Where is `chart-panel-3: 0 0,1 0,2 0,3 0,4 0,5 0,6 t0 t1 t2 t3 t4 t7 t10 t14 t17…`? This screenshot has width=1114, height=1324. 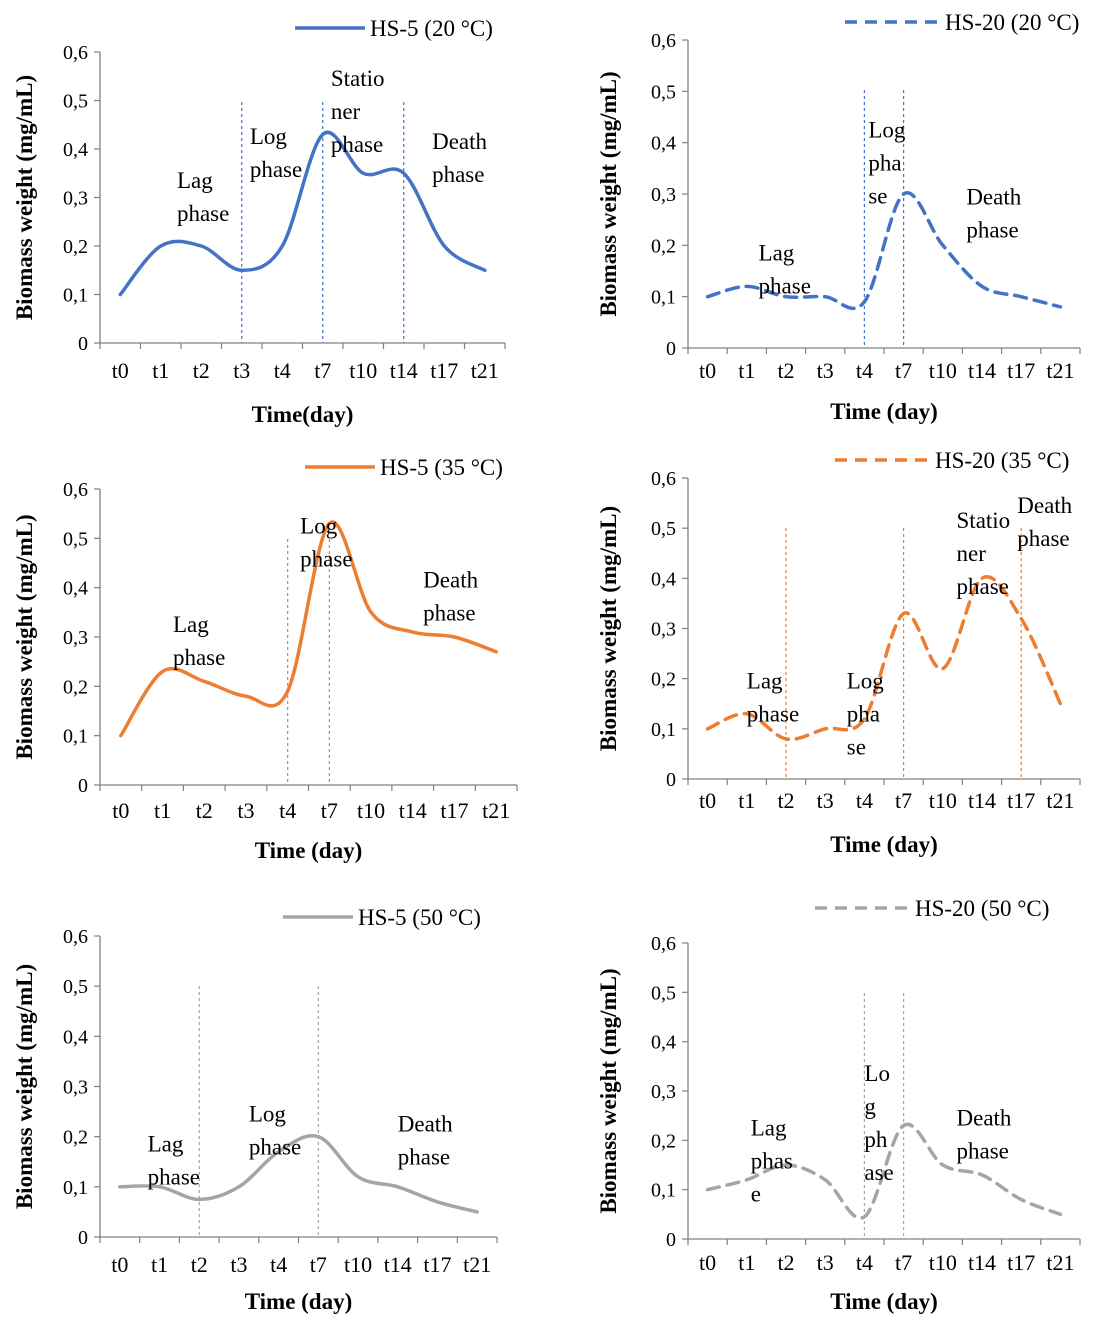 chart-panel-3: 0 0,1 0,2 0,3 0,4 0,5 0,6 t0 t1 t2 t3 t4 t7 t10 t14 t17… is located at coordinates (265, 659).